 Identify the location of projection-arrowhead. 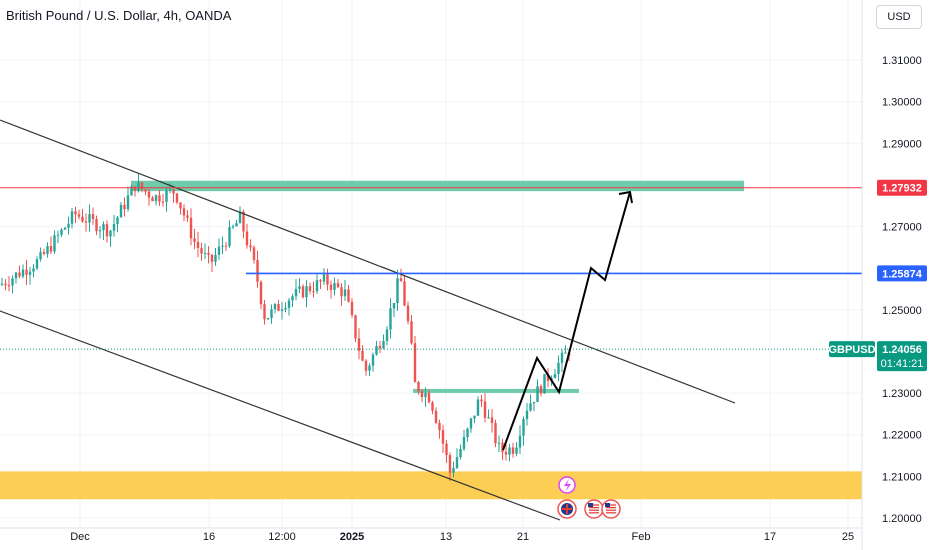
(625, 197).